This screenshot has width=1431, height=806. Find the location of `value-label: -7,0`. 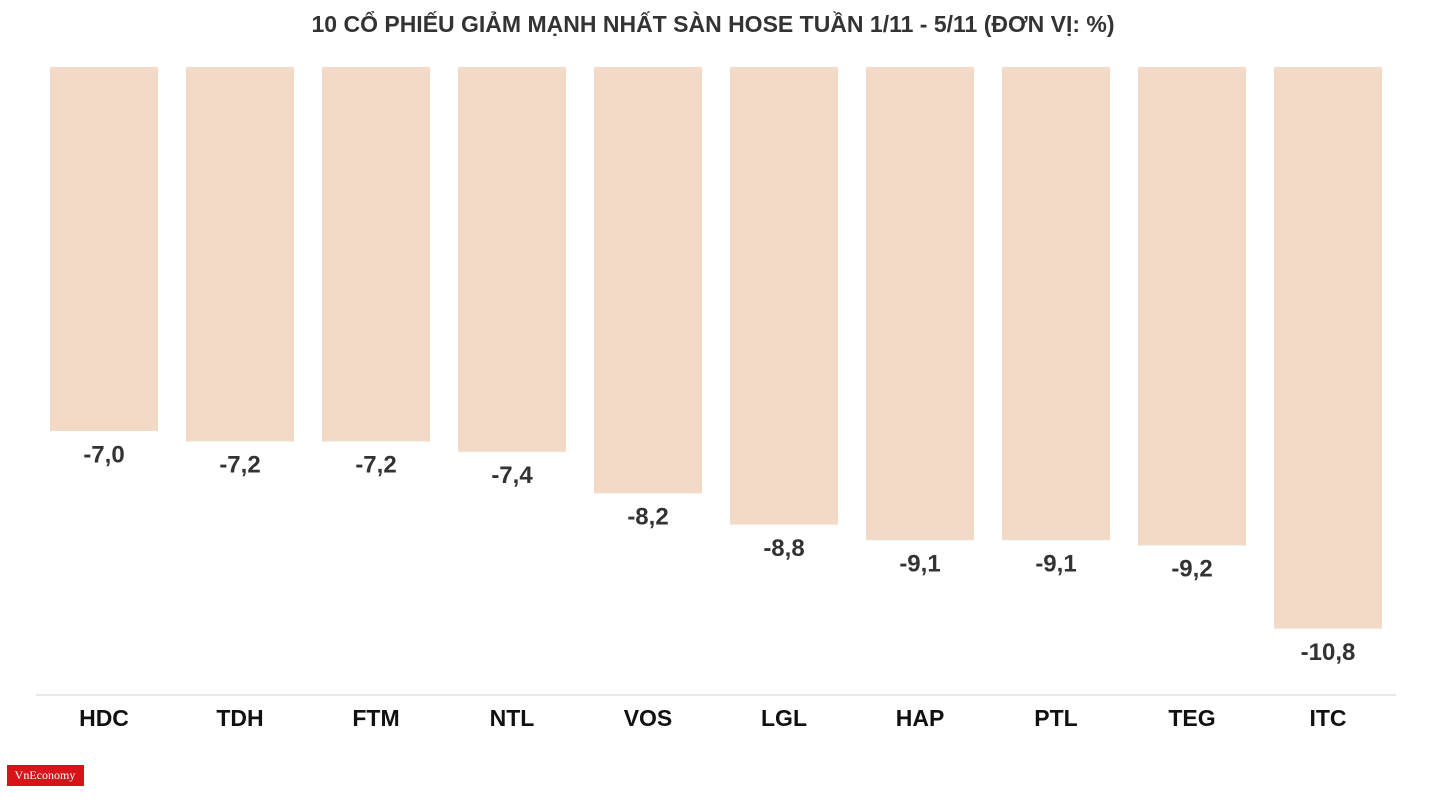

value-label: -7,0 is located at coordinates (103, 454).